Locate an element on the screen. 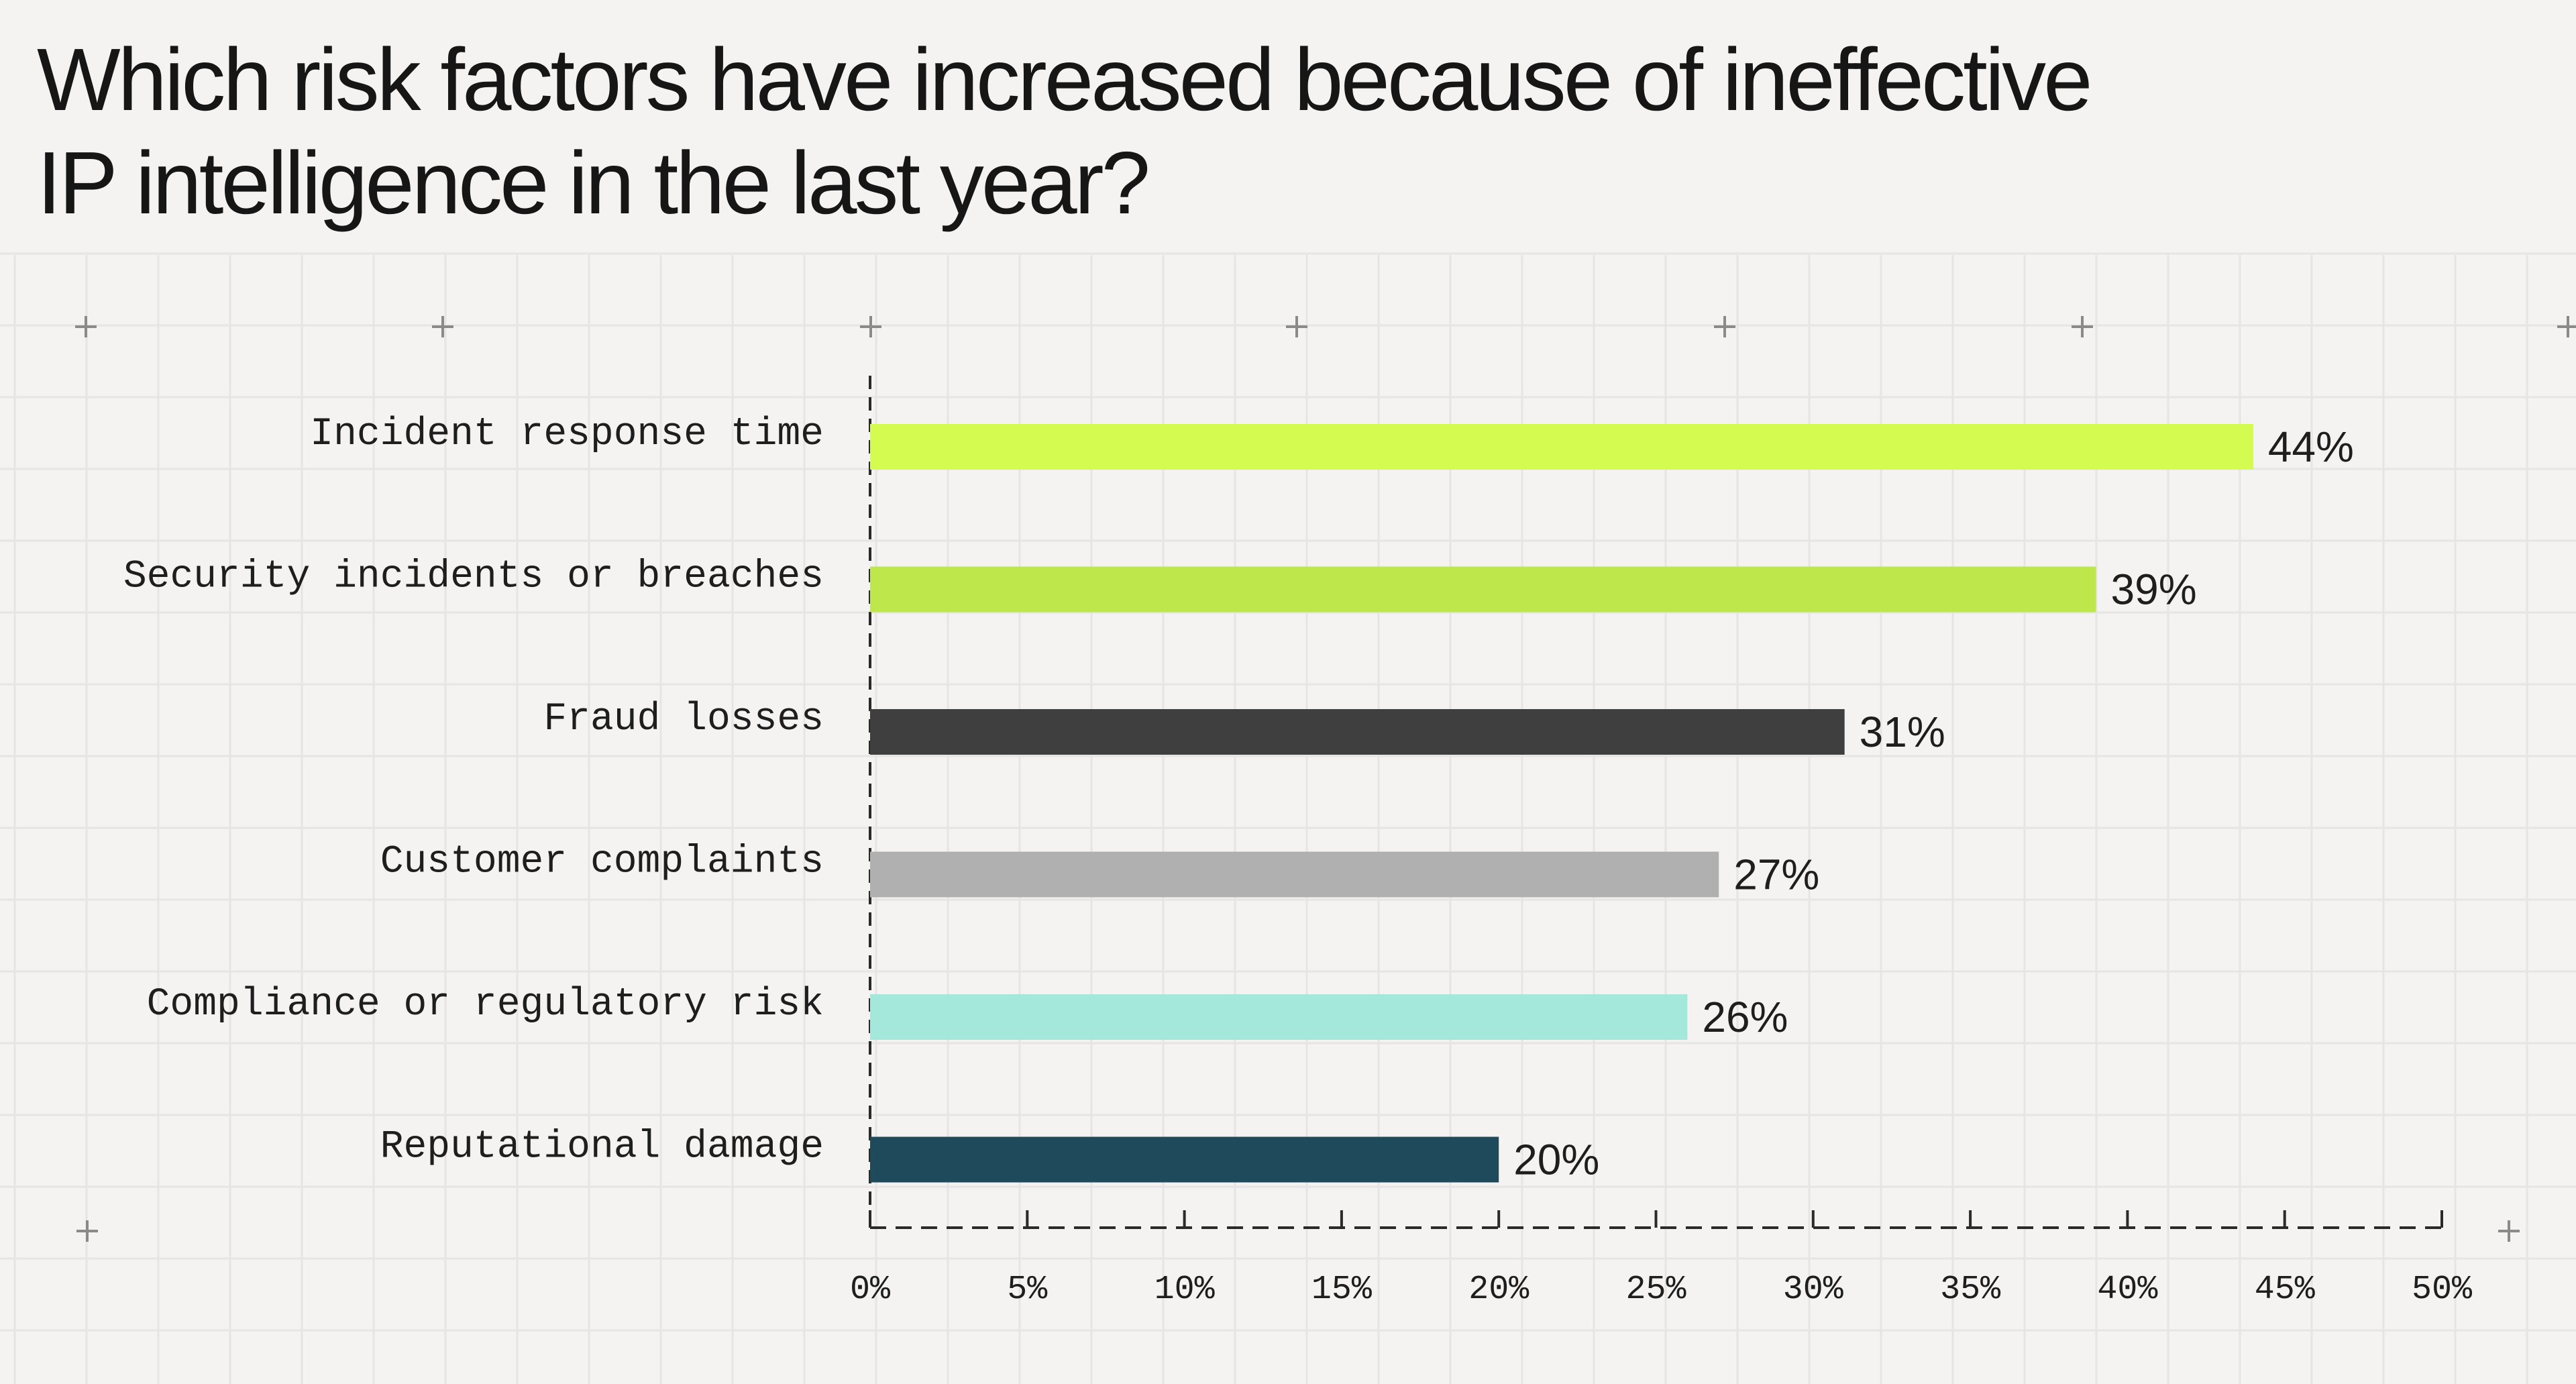 This screenshot has height=1384, width=2576. x-tick-label: 20% is located at coordinates (1498, 1290).